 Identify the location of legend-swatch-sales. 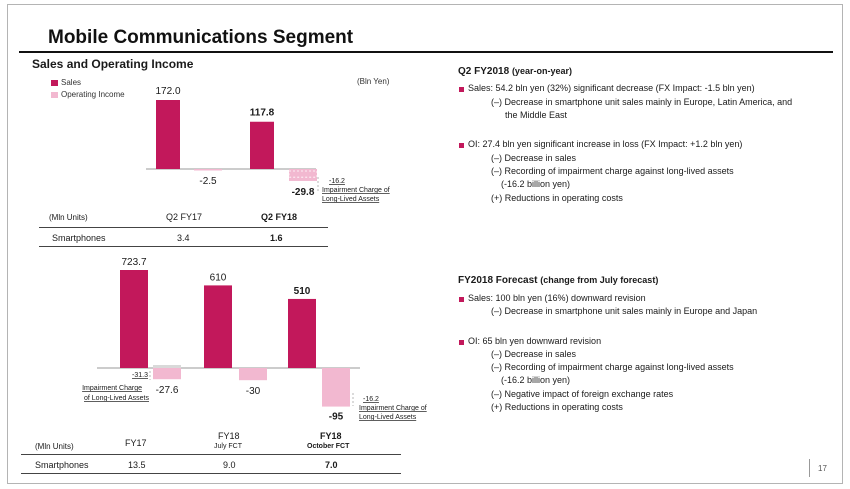
(54, 82).